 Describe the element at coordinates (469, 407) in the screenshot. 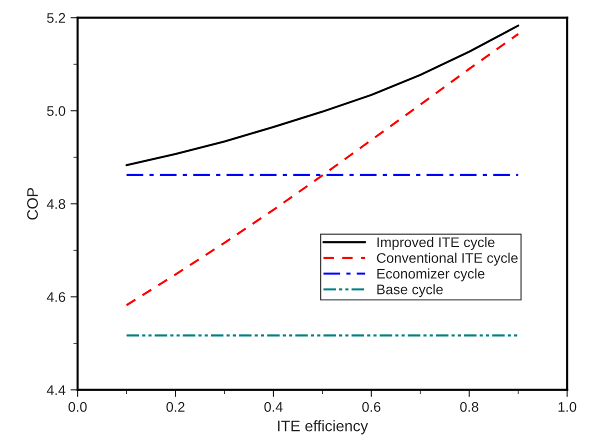

I see `x-tick-label: 0.8` at that location.